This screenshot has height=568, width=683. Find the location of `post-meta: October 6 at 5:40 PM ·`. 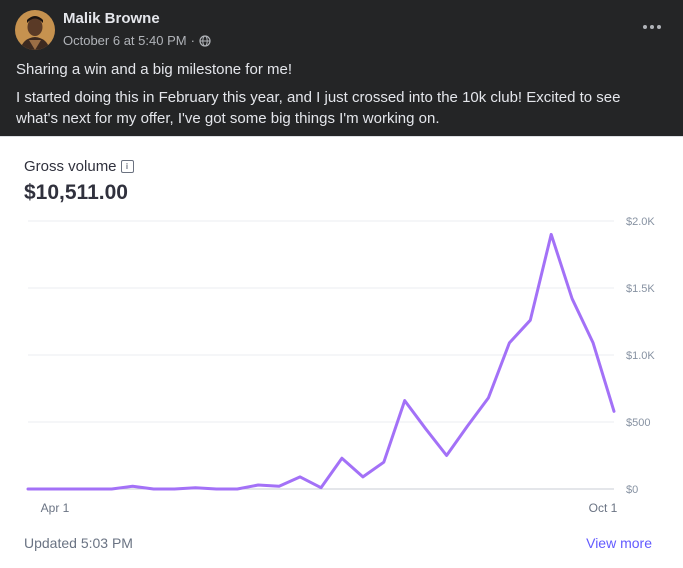

post-meta: October 6 at 5:40 PM · is located at coordinates (137, 40).